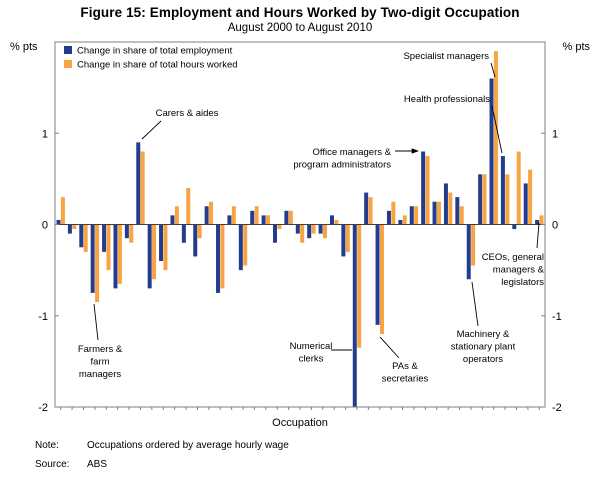 This screenshot has width=600, height=494. What do you see at coordinates (100, 374) in the screenshot?
I see `annotation-label: managers` at bounding box center [100, 374].